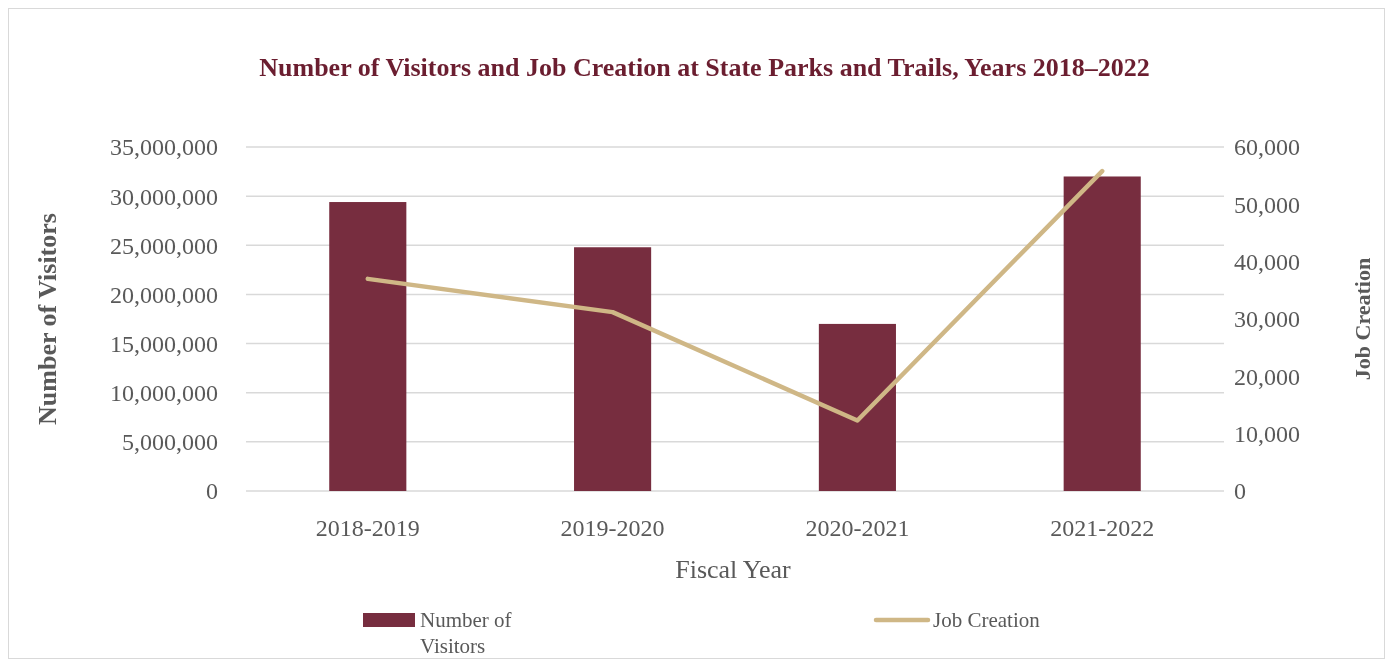 Image resolution: width=1393 pixels, height=667 pixels. I want to click on y-tick-label: 15,000,000, so click(164, 343).